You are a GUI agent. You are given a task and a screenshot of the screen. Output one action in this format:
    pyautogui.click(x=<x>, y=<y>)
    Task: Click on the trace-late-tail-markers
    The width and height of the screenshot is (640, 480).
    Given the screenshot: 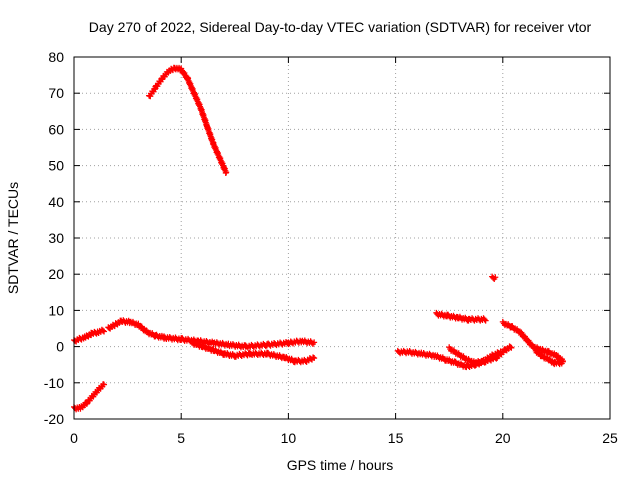 What is the action you would take?
    pyautogui.click(x=548, y=357)
    